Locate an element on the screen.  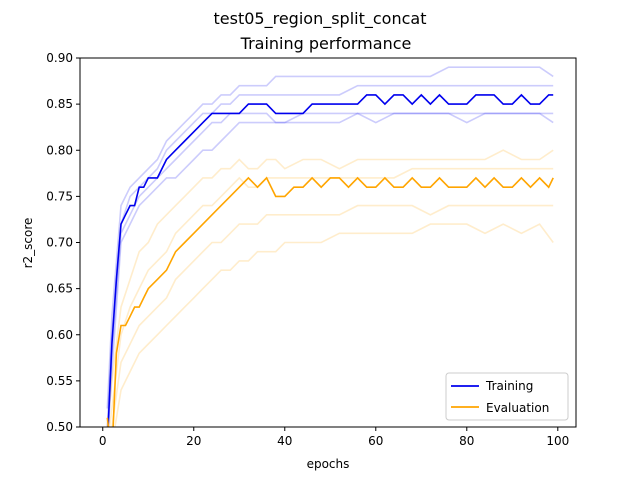
y-tick-label: 0.70 is located at coordinates (59, 243).